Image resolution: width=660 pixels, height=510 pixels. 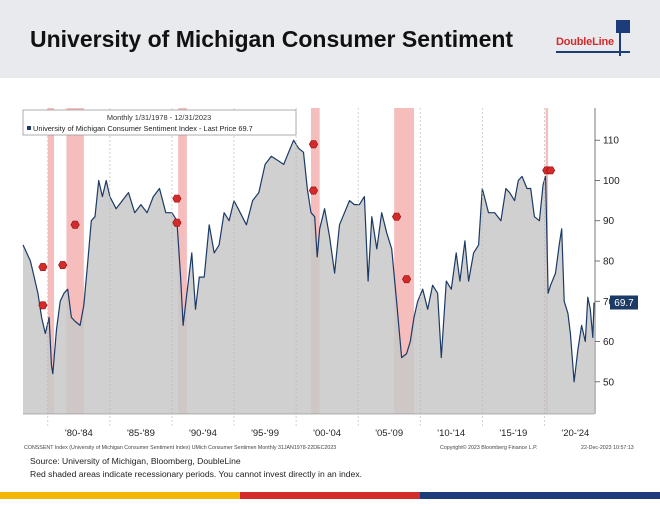 I want to click on footer-copyright: Copyright© 2023 Bloomberg Finance L.P., so click(x=488, y=447).